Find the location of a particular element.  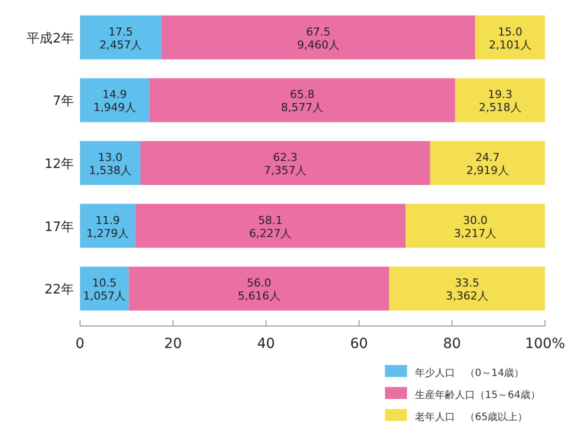

data-label: 15.0 2,101人 is located at coordinates (510, 38).